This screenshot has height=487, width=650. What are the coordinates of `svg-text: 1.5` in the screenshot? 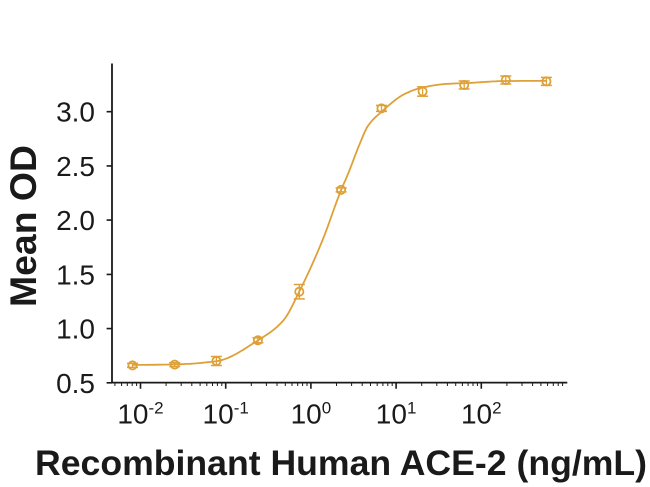 It's located at (75, 274).